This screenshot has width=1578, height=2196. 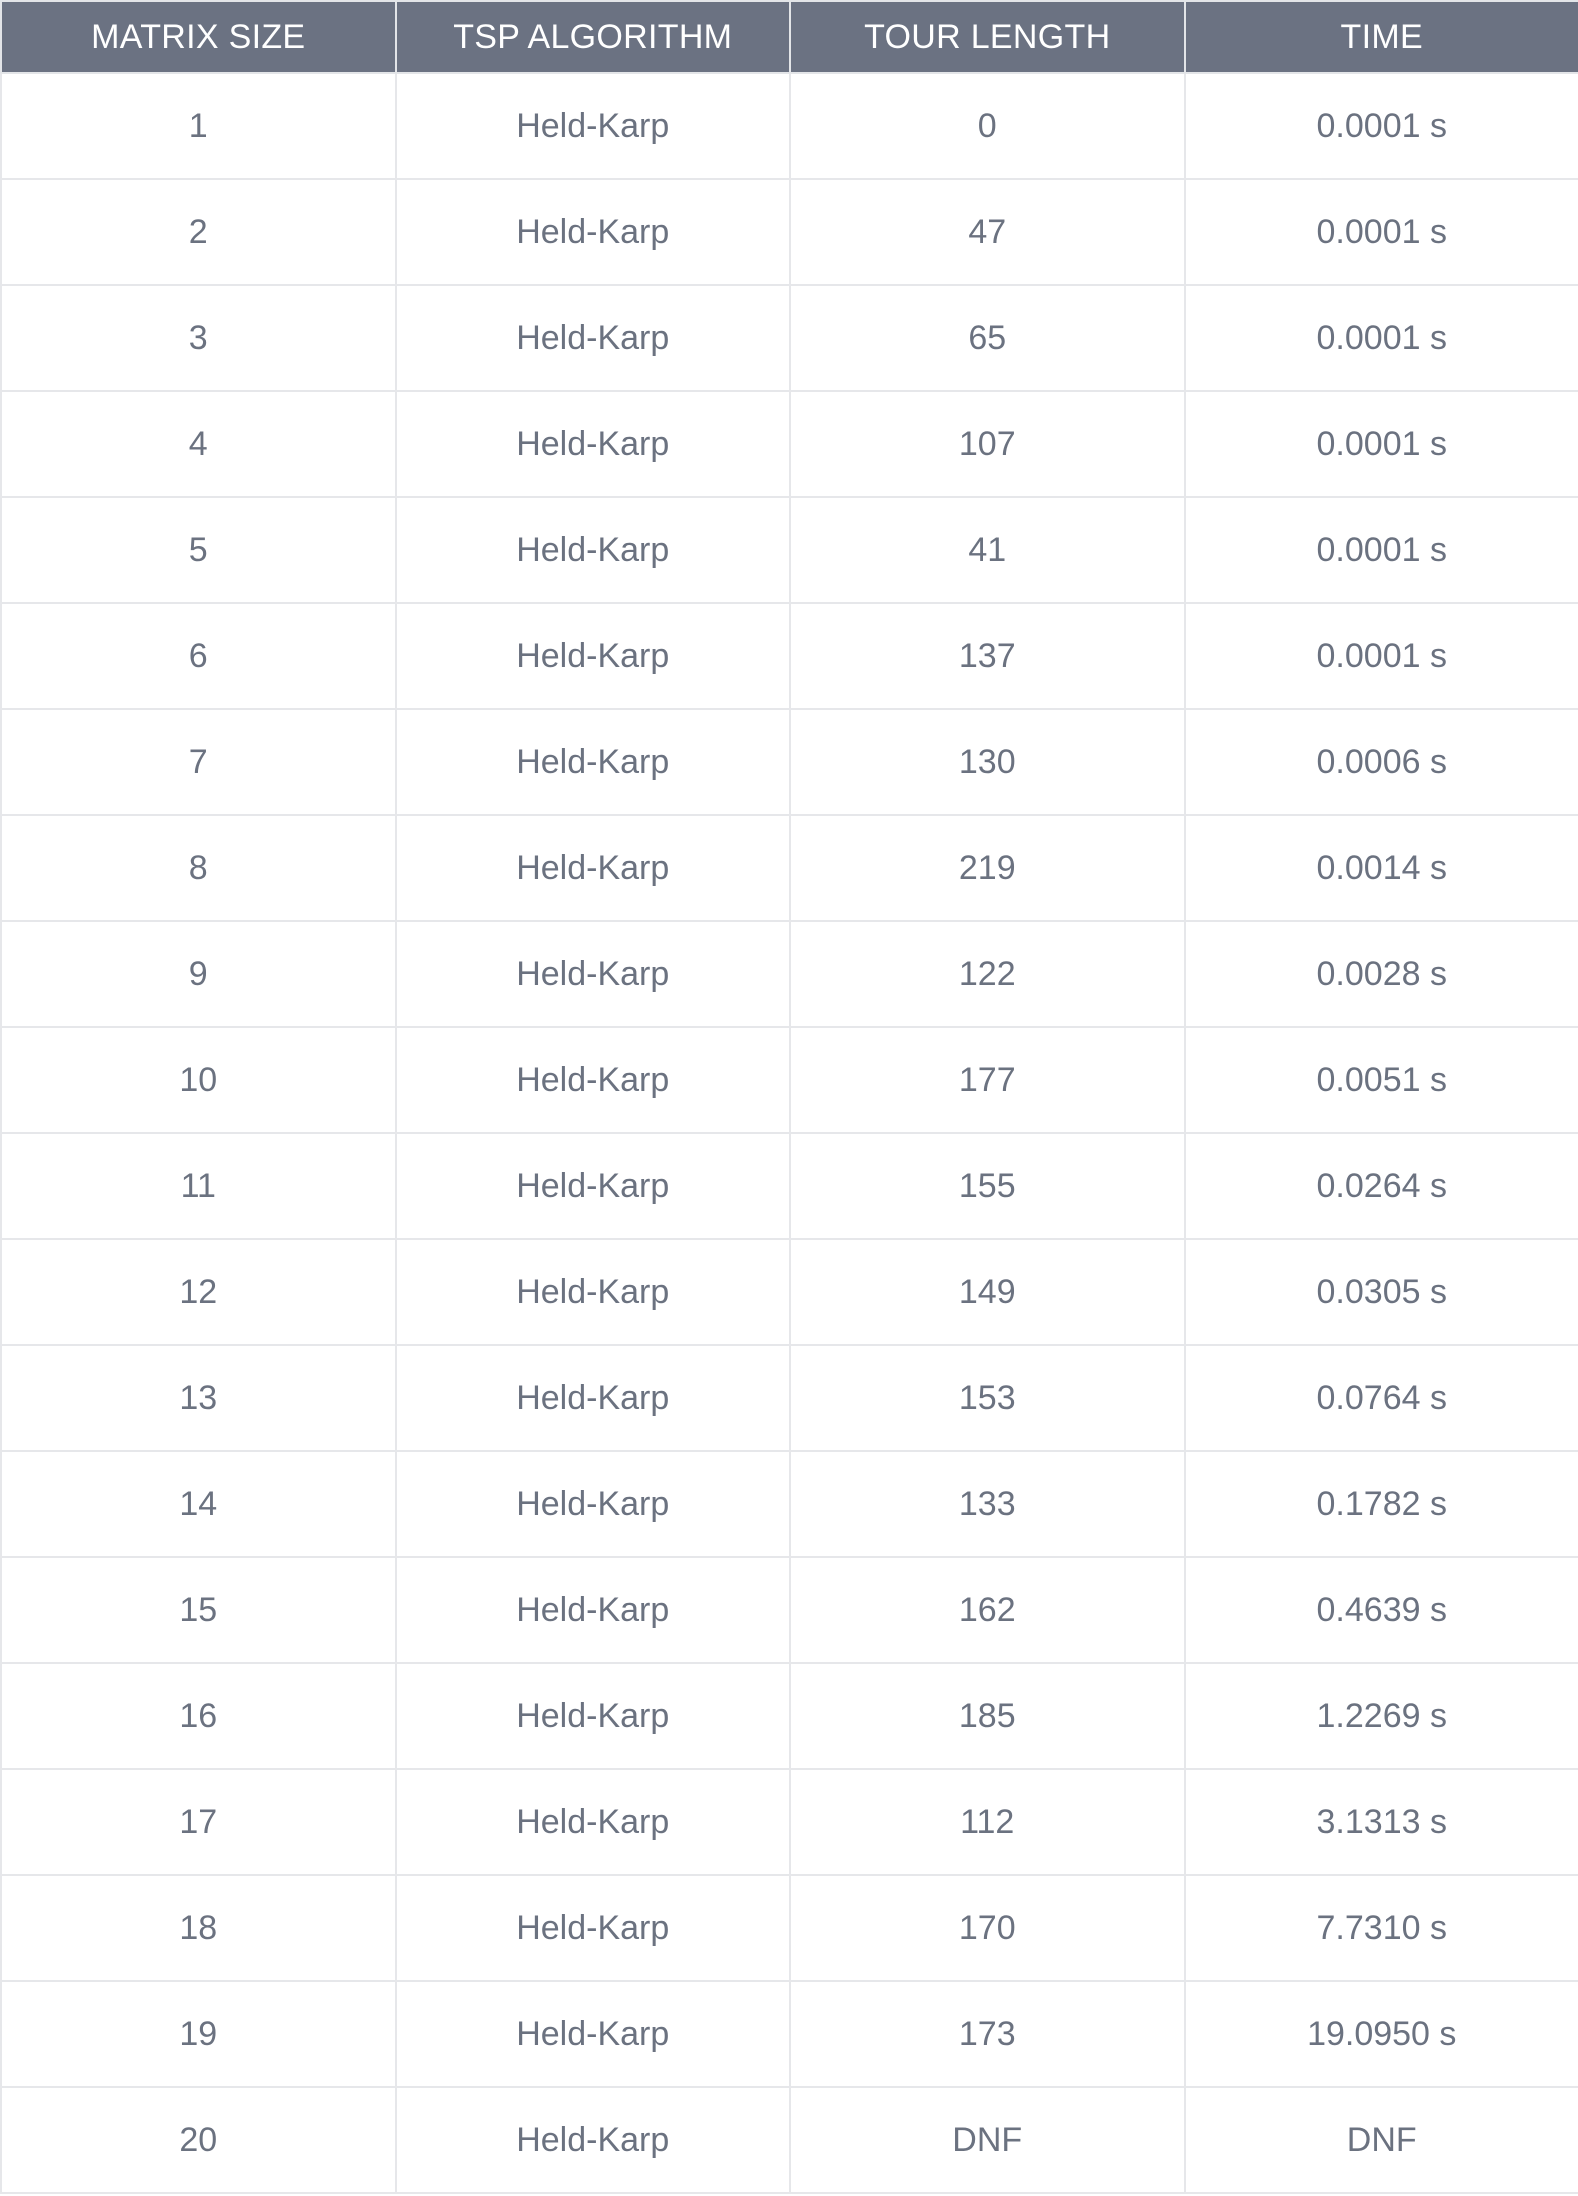 I want to click on table-row: 20 Held-Karp DNF DNF, so click(x=789, y=2140).